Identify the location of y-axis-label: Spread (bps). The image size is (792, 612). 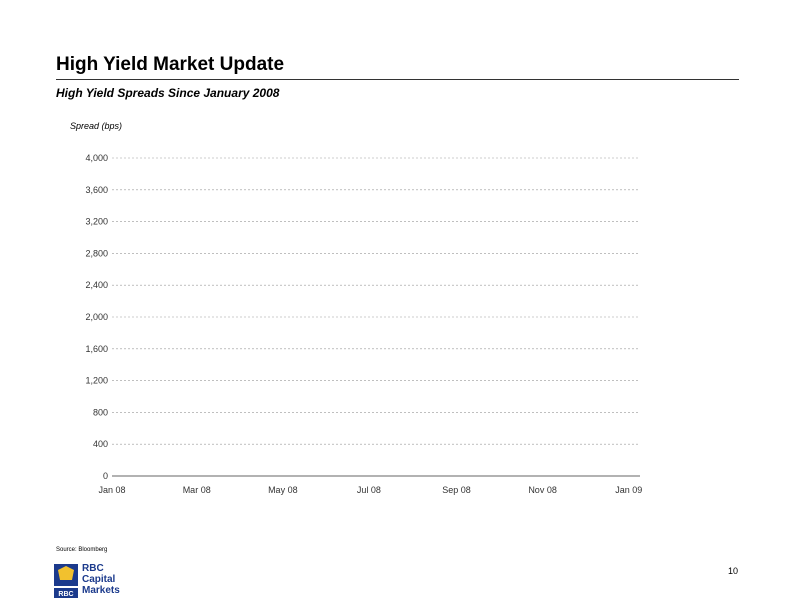
(96, 126).